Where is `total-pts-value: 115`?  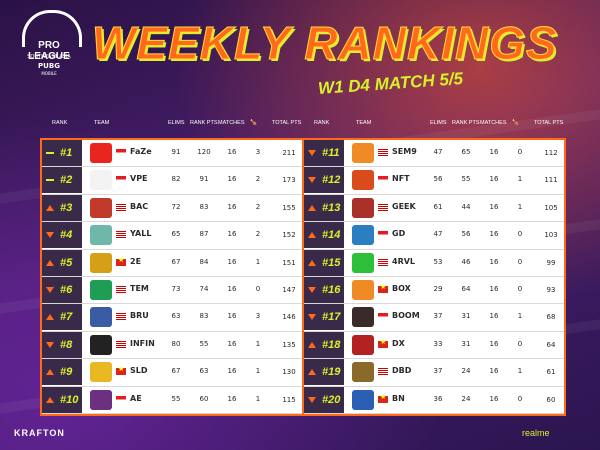 total-pts-value: 115 is located at coordinates (289, 399).